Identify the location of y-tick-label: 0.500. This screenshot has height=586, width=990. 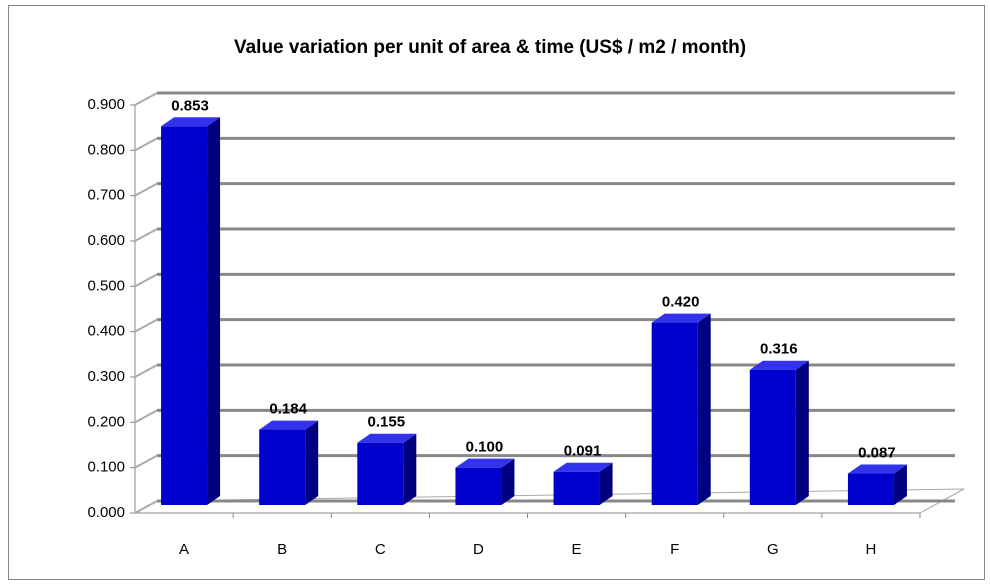
(106, 285).